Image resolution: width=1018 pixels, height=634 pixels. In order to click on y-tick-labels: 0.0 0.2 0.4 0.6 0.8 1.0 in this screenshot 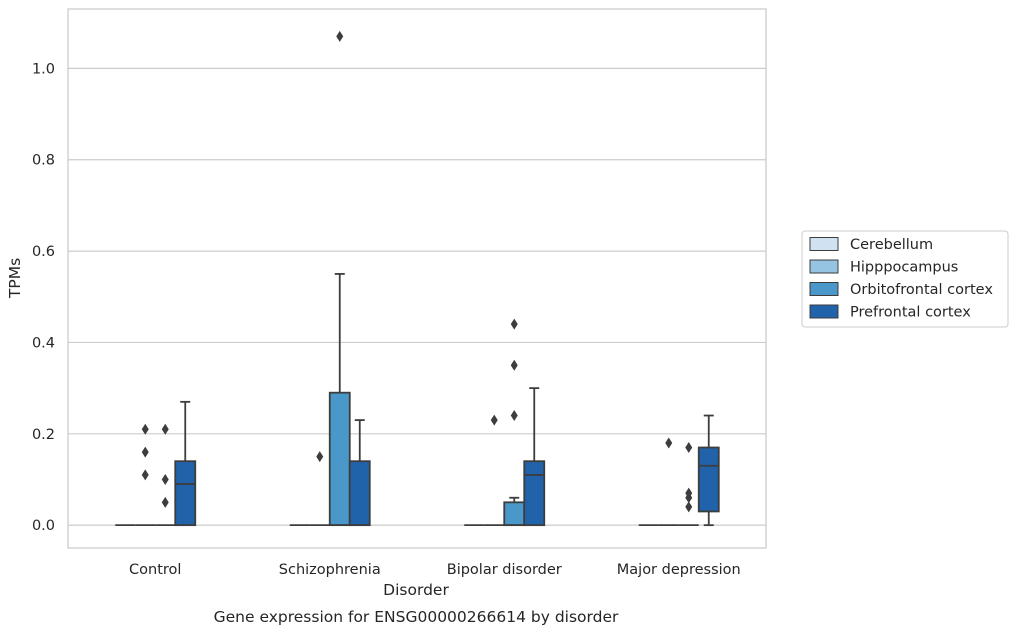, I will do `click(43, 297)`.